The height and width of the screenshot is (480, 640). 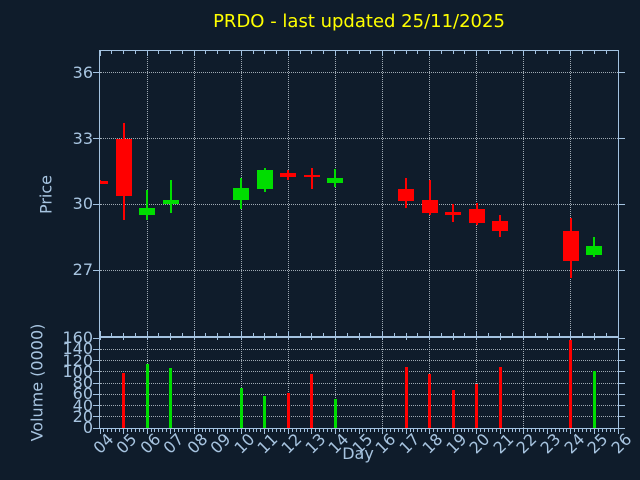 What do you see at coordinates (77, 337) in the screenshot?
I see `volume-tick-label: 160` at bounding box center [77, 337].